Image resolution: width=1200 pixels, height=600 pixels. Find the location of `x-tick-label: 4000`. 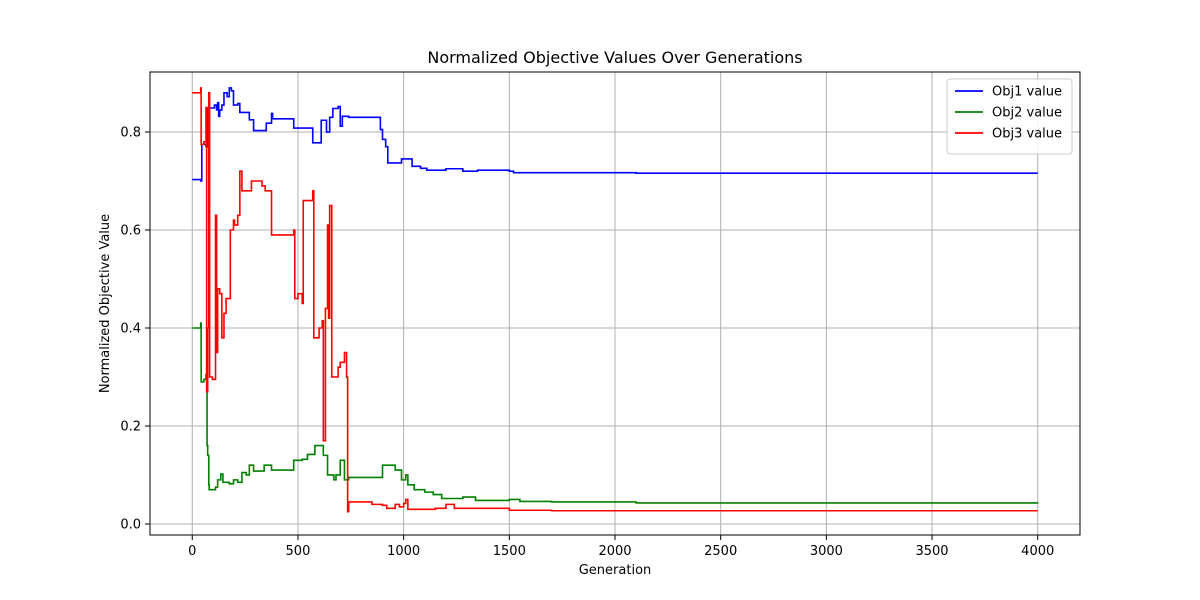

x-tick-label: 4000 is located at coordinates (1037, 551).